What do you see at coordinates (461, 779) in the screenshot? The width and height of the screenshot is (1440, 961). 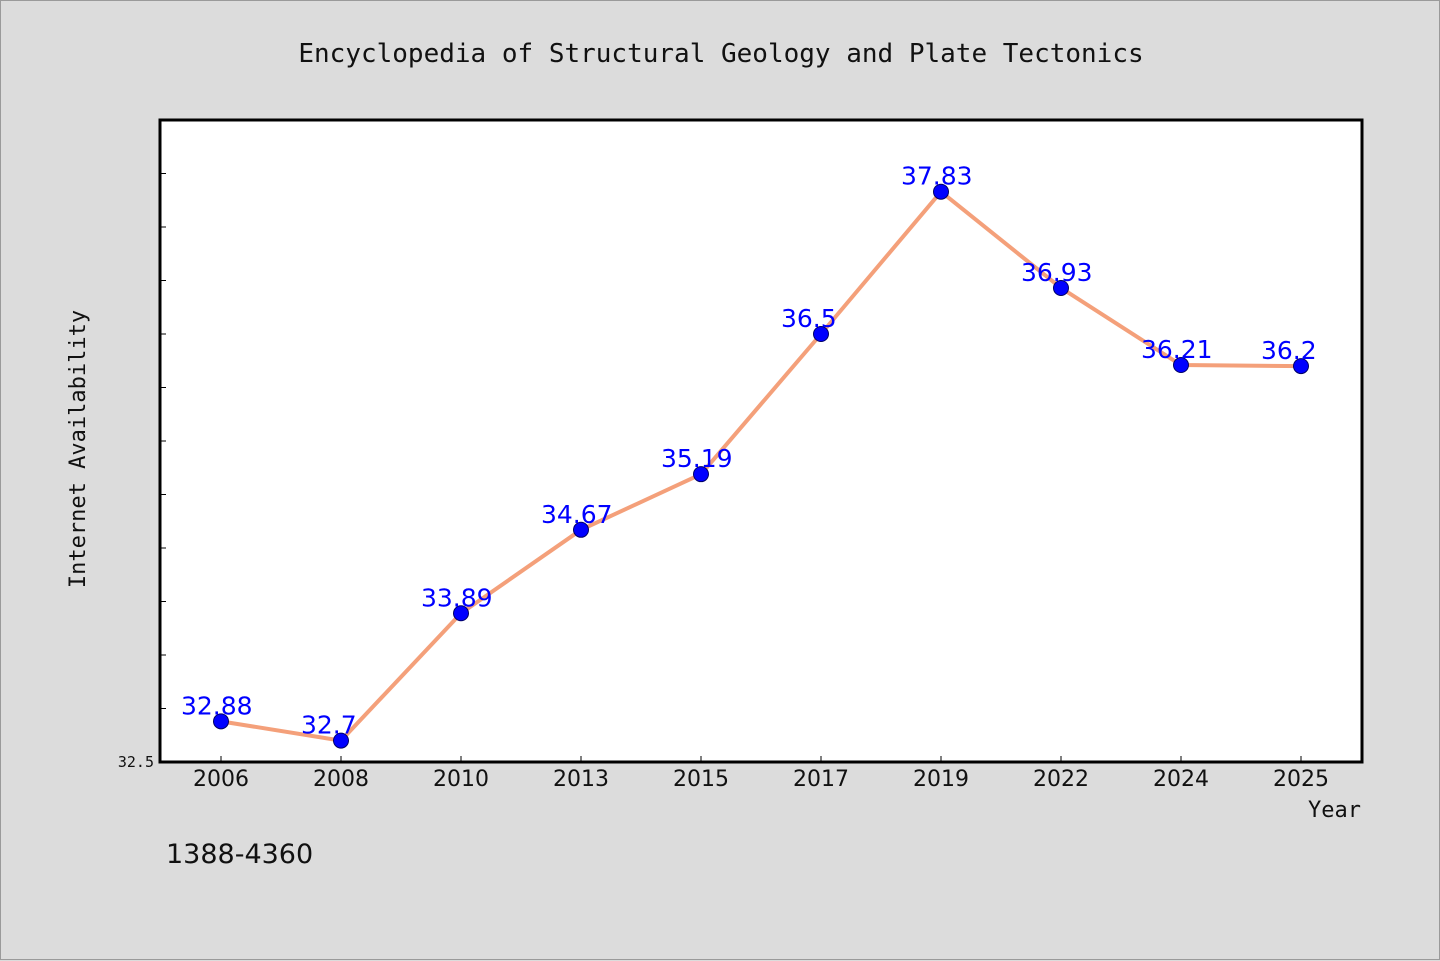 I see `x-tick-label: 2010` at bounding box center [461, 779].